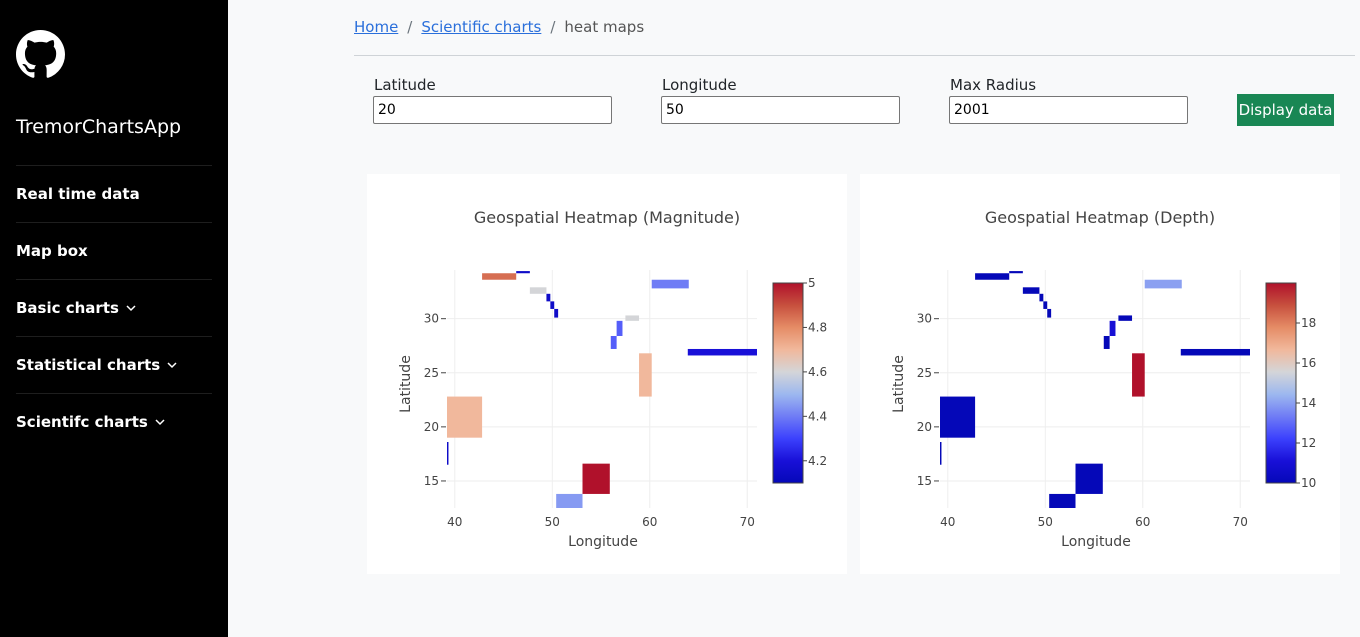 The image size is (1360, 637). I want to click on x-tick-label: 60, so click(649, 522).